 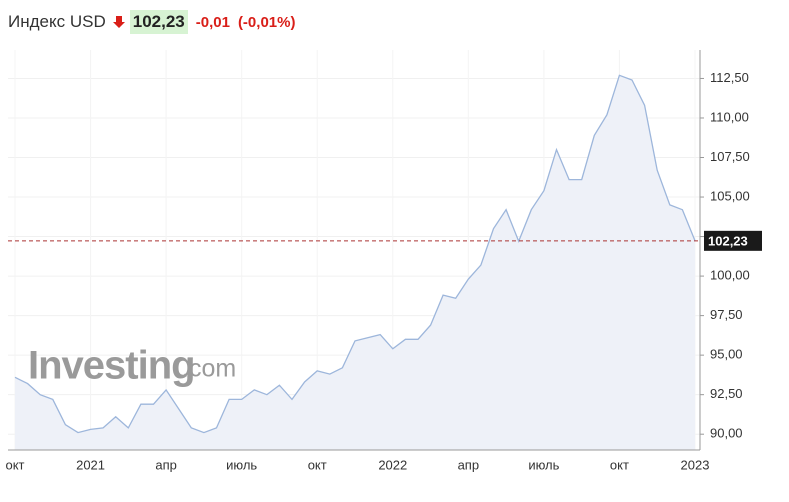 What do you see at coordinates (729, 116) in the screenshot?
I see `y-tick-label: 110,00` at bounding box center [729, 116].